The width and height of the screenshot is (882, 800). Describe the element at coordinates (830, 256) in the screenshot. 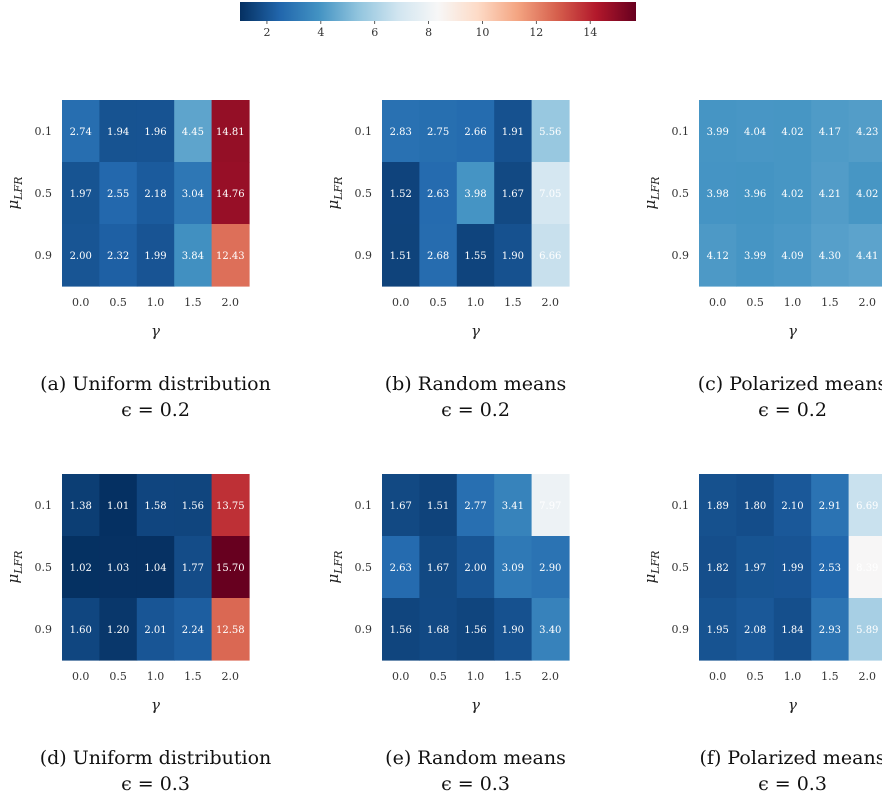

I see `cell-value-label: 4.30` at that location.